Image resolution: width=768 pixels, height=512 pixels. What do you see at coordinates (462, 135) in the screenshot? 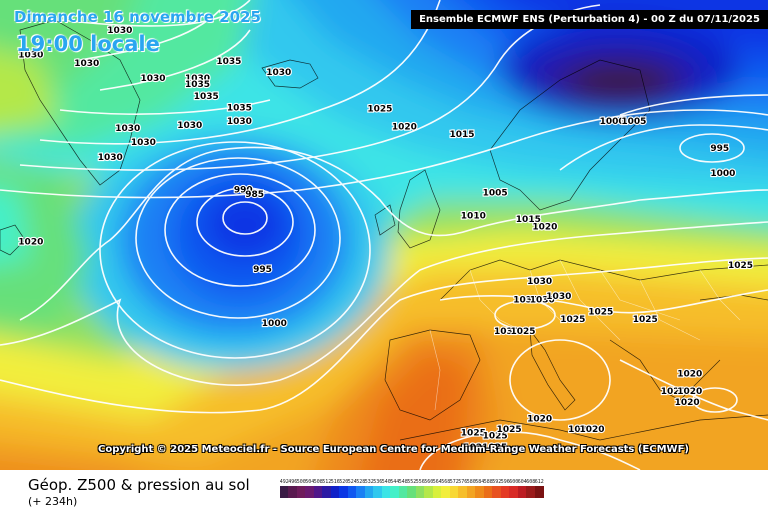
I see `isobar-label: 1015` at bounding box center [462, 135].